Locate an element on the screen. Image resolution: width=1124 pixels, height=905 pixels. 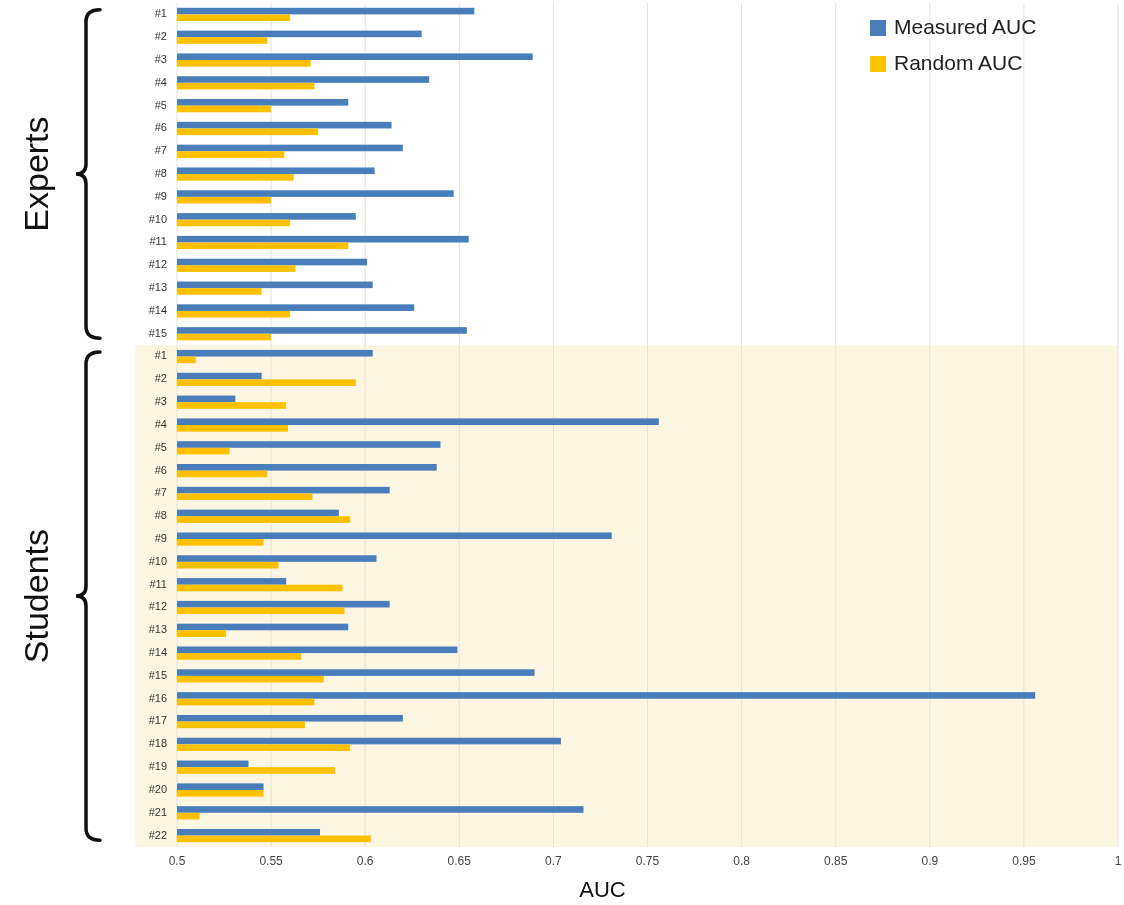
y-tick-label: #18 is located at coordinates (157, 743).